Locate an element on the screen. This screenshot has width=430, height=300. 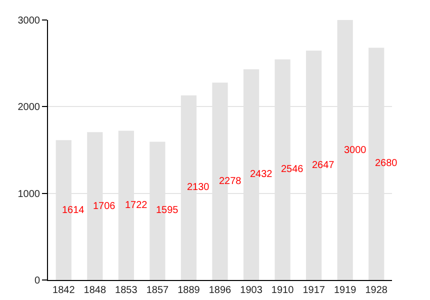
data-label: 1614 is located at coordinates (73, 210).